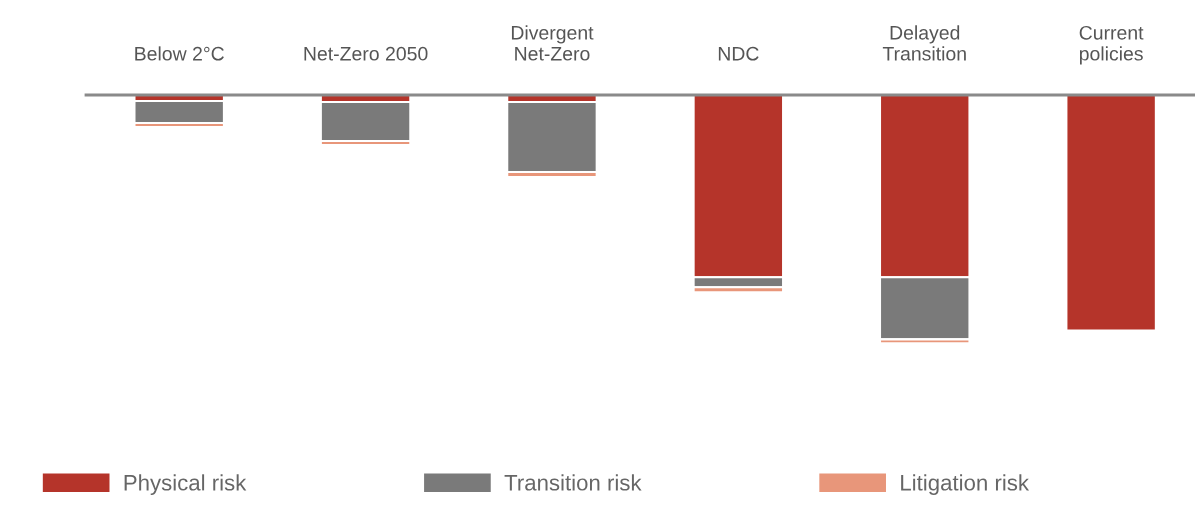 This screenshot has width=1195, height=520. What do you see at coordinates (924, 43) in the screenshot?
I see `x-tick-label: Delayed Transition` at bounding box center [924, 43].